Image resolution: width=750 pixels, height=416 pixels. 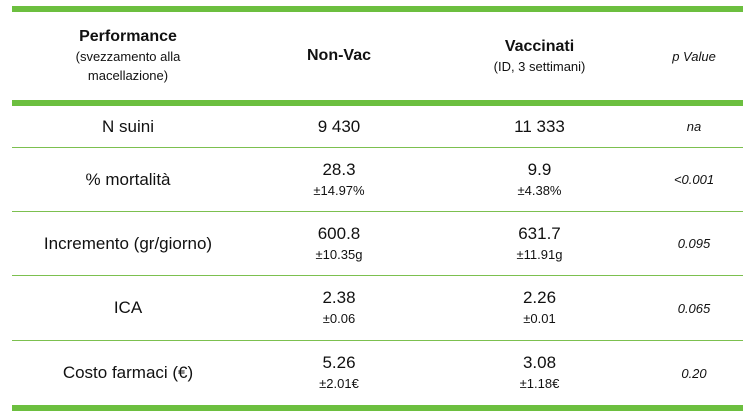 What do you see at coordinates (539, 169) in the screenshot?
I see `vacc-value: 9.9` at bounding box center [539, 169].